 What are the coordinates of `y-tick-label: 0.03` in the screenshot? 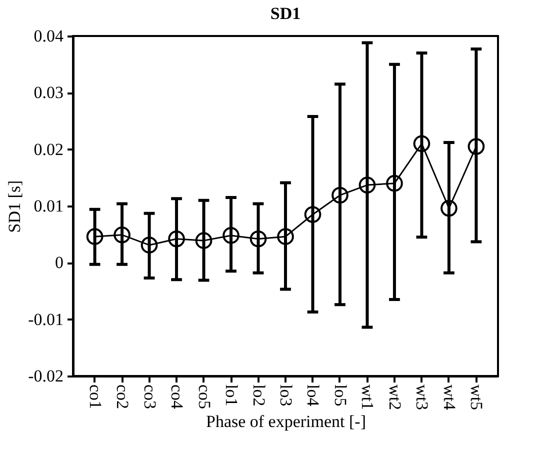 It's located at (49, 92).